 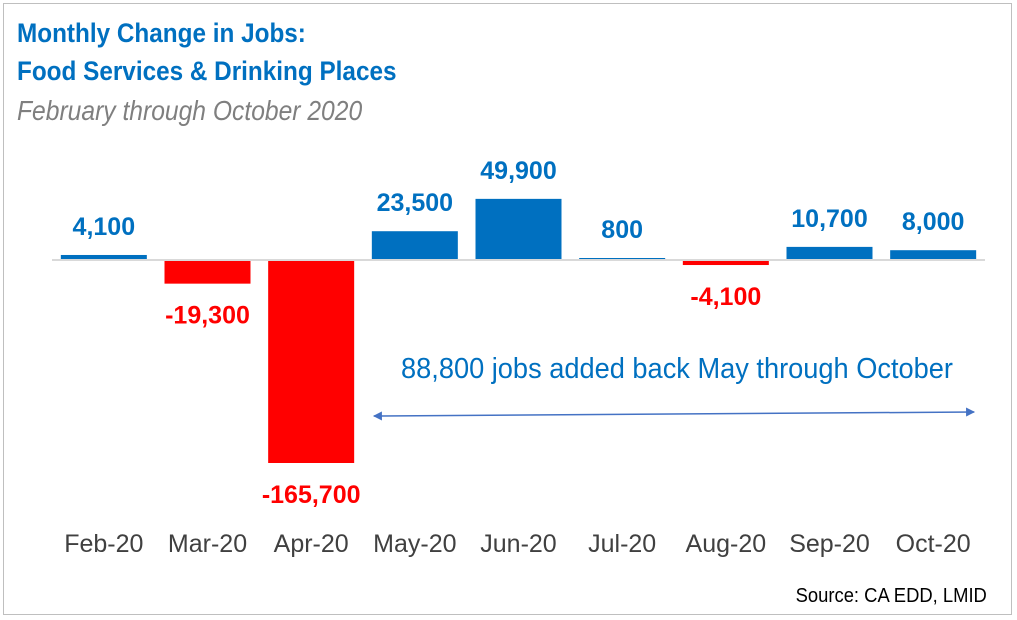 I want to click on x-tick-label-aug-20: Aug-20, so click(x=726, y=544).